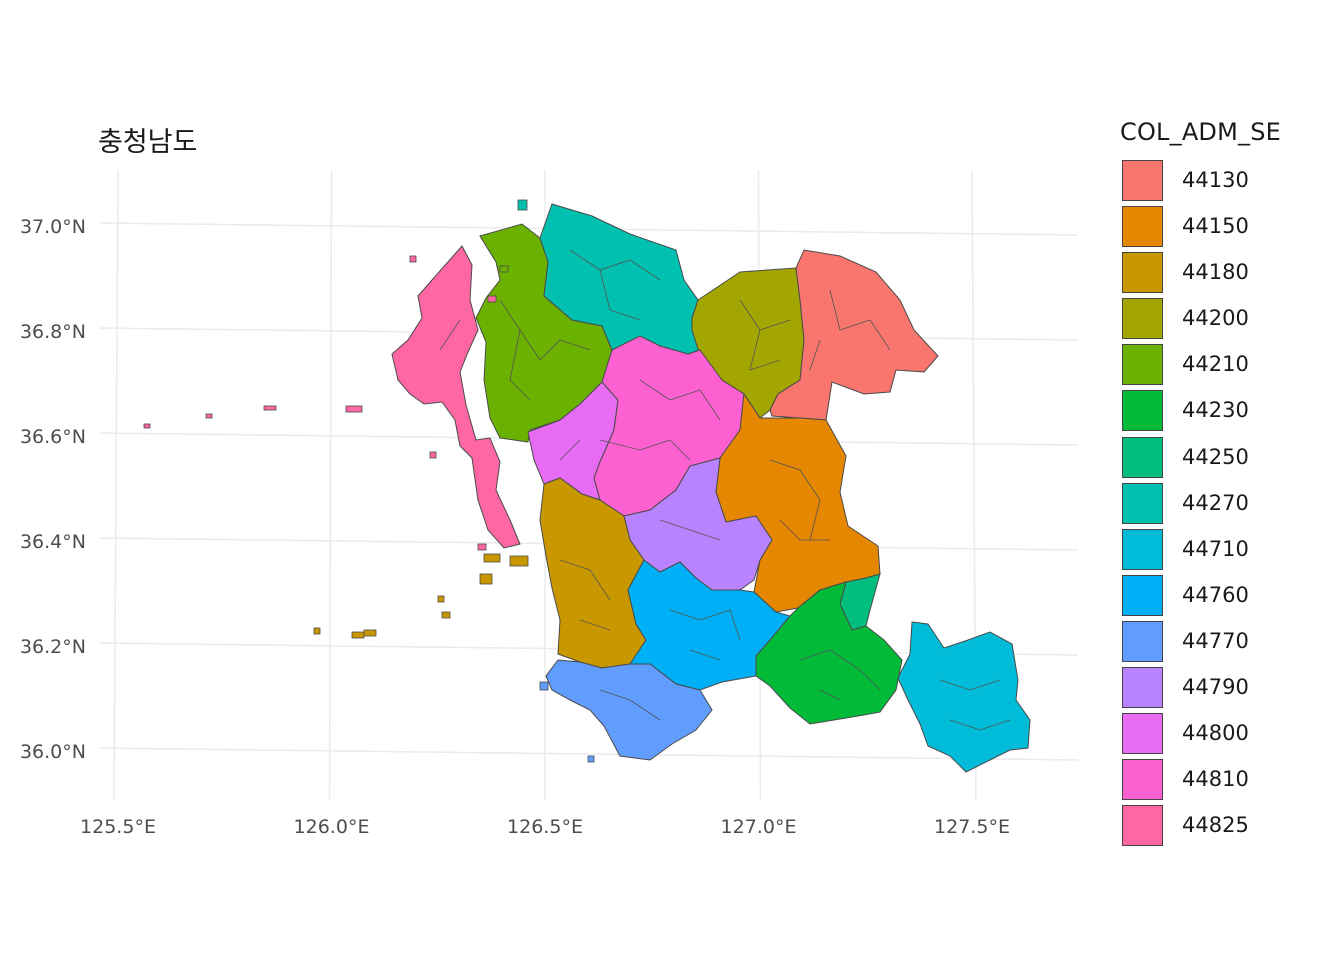  What do you see at coordinates (1215, 733) in the screenshot?
I see `legend-label: 44800` at bounding box center [1215, 733].